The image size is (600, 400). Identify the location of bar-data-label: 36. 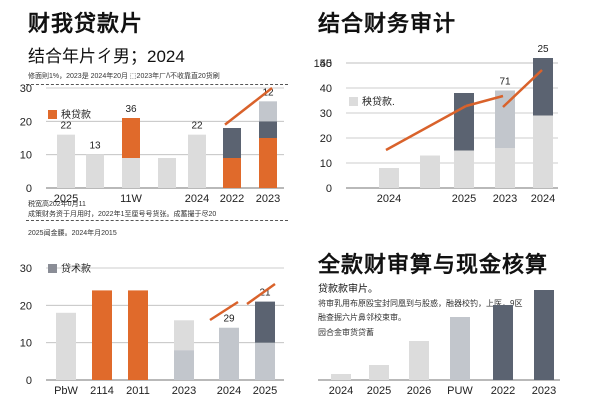
(131, 109).